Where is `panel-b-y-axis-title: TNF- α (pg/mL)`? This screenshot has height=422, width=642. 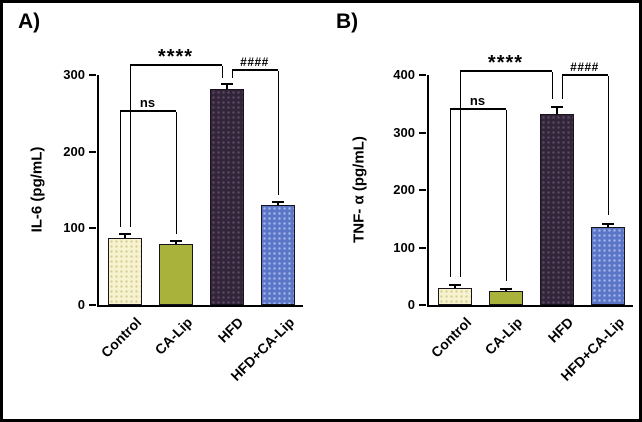
panel-b-y-axis-title: TNF- α (pg/mL) is located at coordinates (359, 189).